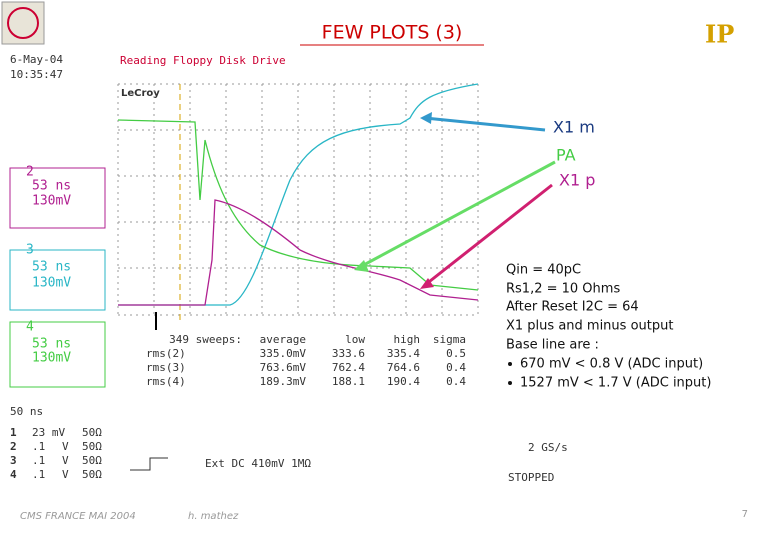  What do you see at coordinates (203, 60) in the screenshot?
I see `scope-caption: Reading Floppy Disk Drive` at bounding box center [203, 60].